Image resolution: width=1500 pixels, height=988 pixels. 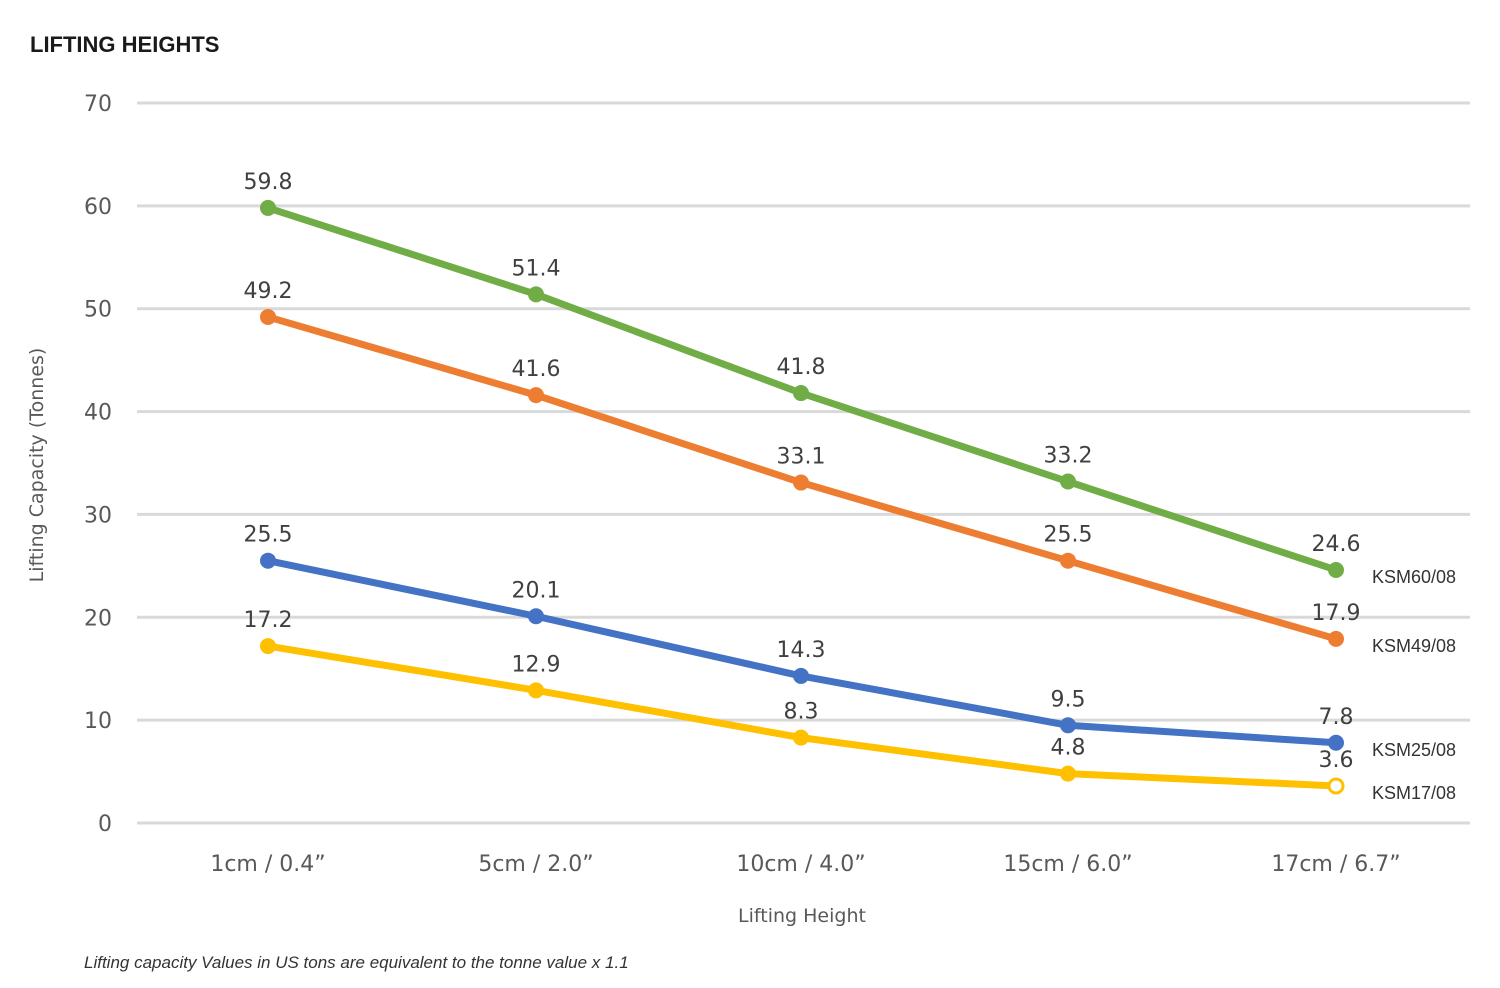 I want to click on data-label: 59.8, so click(x=268, y=182).